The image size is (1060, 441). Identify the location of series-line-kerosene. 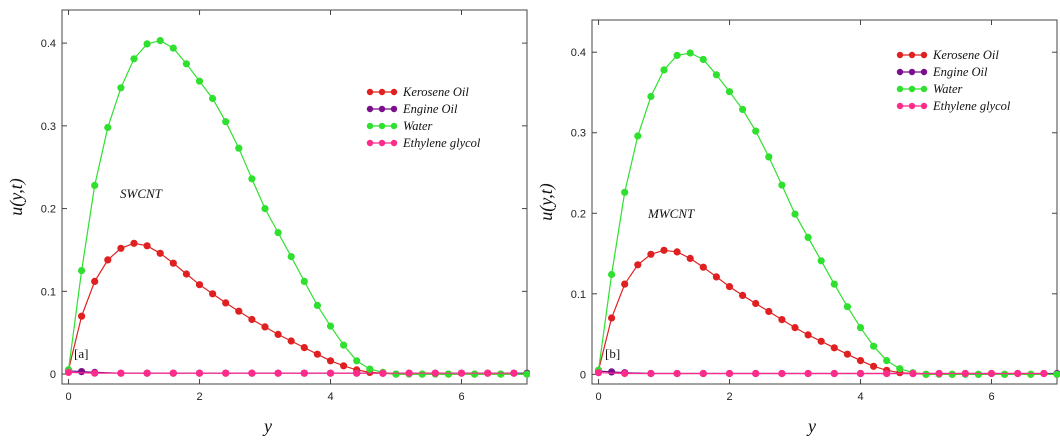
(827, 312).